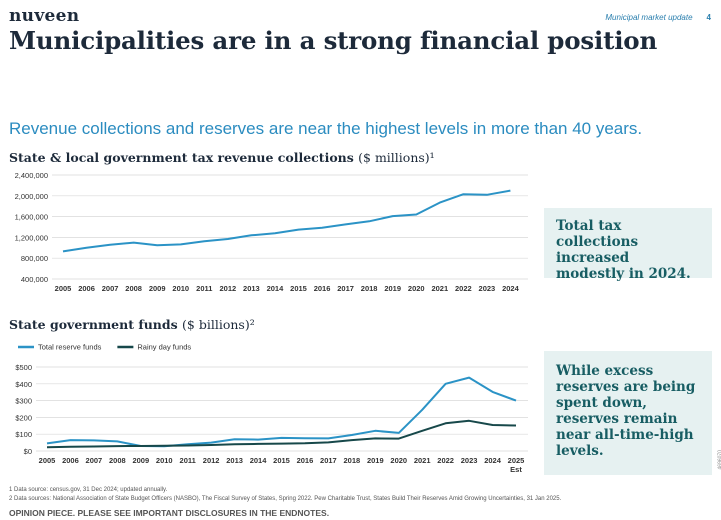 The image size is (721, 520). Describe the element at coordinates (23, 401) in the screenshot. I see `y-tick-label: $300` at that location.